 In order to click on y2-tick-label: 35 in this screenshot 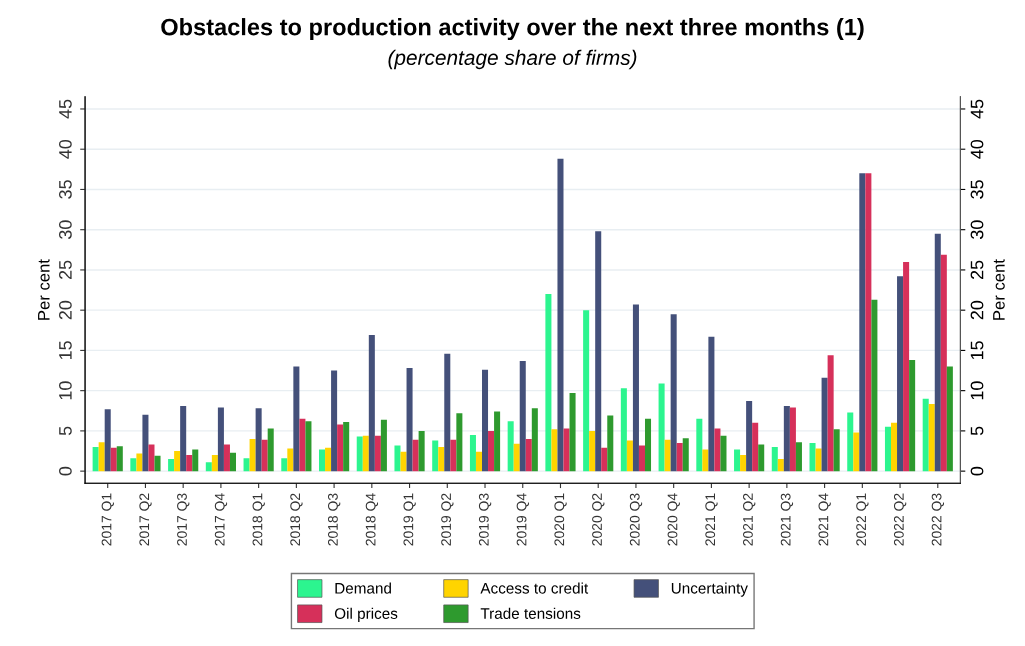, I will do `click(977, 189)`.